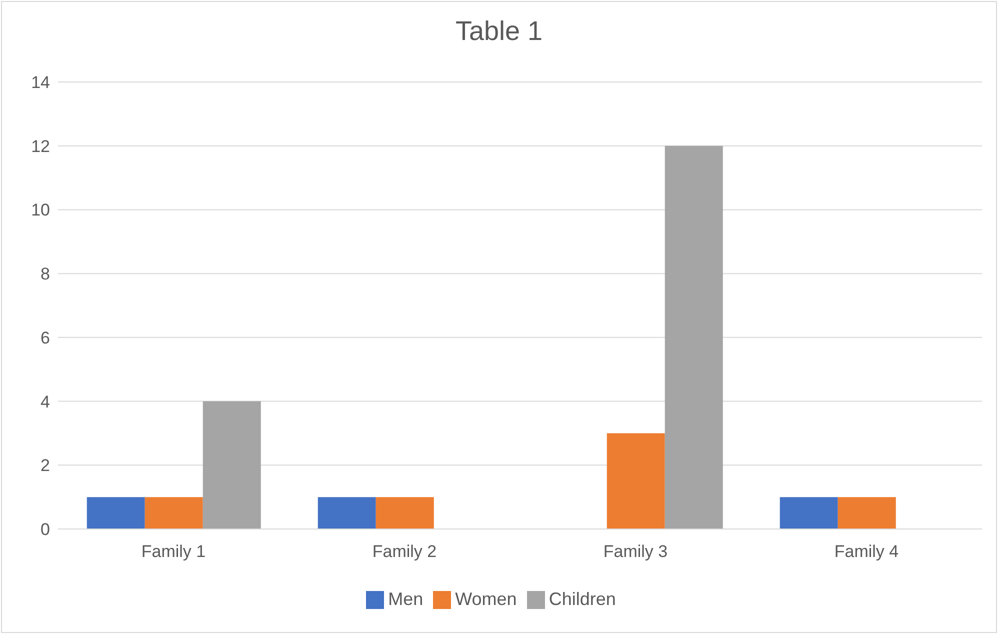  What do you see at coordinates (45, 530) in the screenshot?
I see `y-tick-label: 0` at bounding box center [45, 530].